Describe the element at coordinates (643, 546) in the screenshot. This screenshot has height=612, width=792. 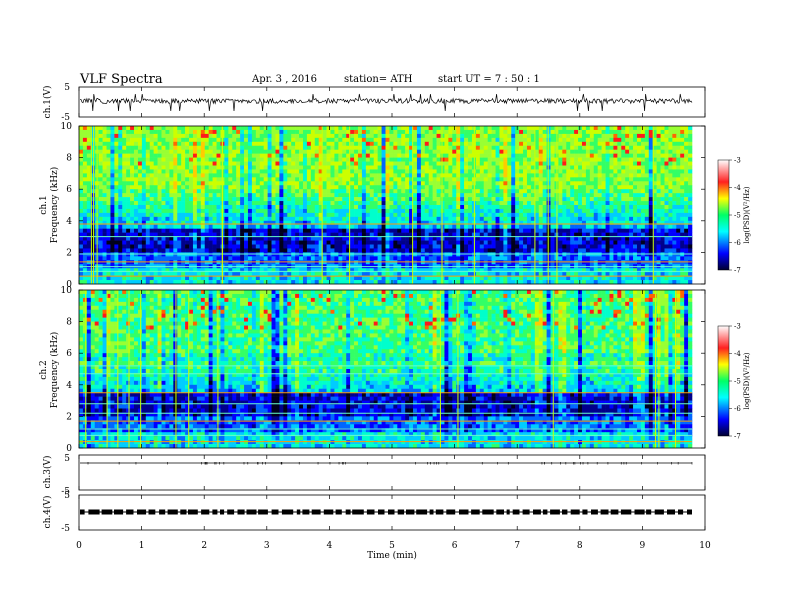
I see `time-tick-label: 9` at that location.